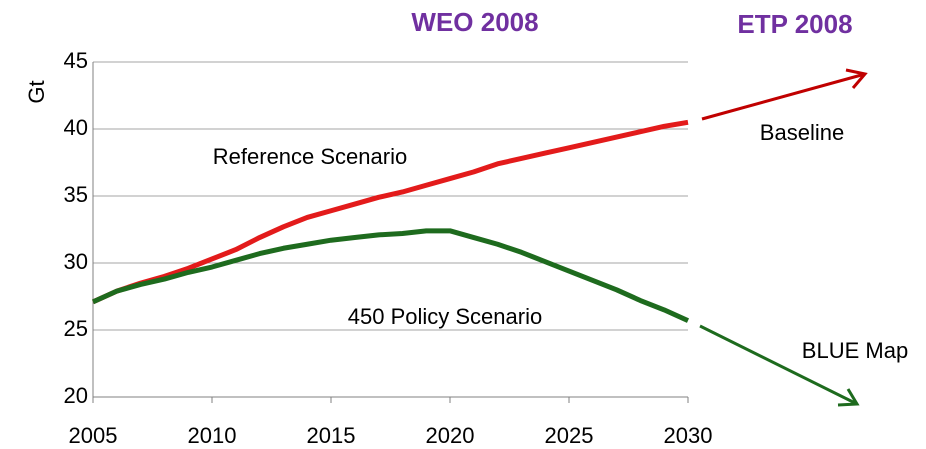 The image size is (926, 449). Describe the element at coordinates (76, 261) in the screenshot. I see `y-tick-label: 30` at that location.